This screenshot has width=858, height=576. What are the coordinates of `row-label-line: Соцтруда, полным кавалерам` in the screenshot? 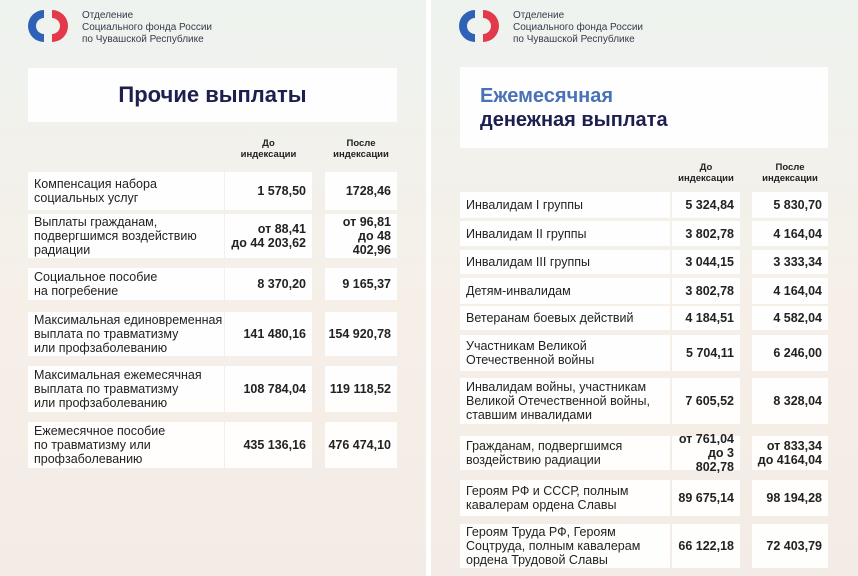 It's located at (553, 546).